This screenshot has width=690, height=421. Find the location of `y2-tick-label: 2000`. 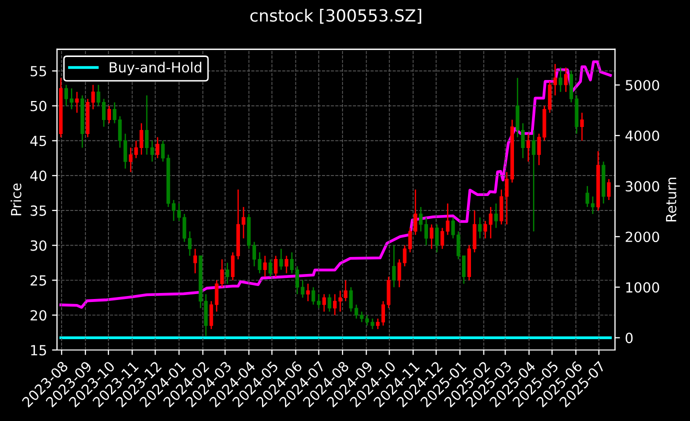

y2-tick-label: 2000 is located at coordinates (643, 237).